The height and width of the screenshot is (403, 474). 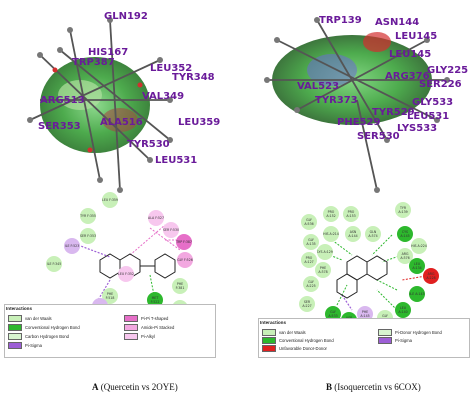 What do you see at coordinates (397, 22) in the screenshot?
I see `label-3d-r2: ASN144` at bounding box center [397, 22].